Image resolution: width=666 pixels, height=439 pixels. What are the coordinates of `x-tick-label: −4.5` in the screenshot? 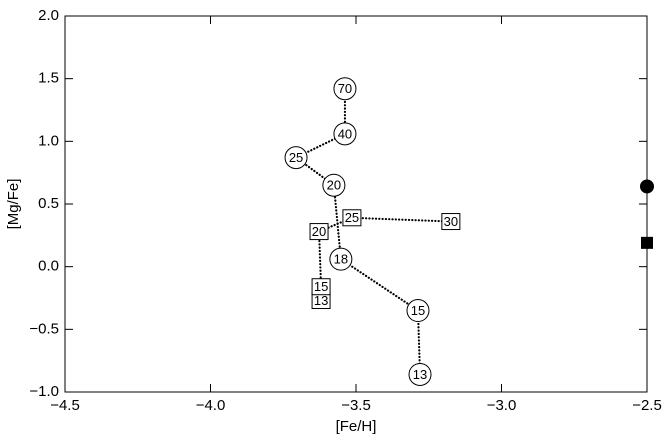 It's located at (65, 405).